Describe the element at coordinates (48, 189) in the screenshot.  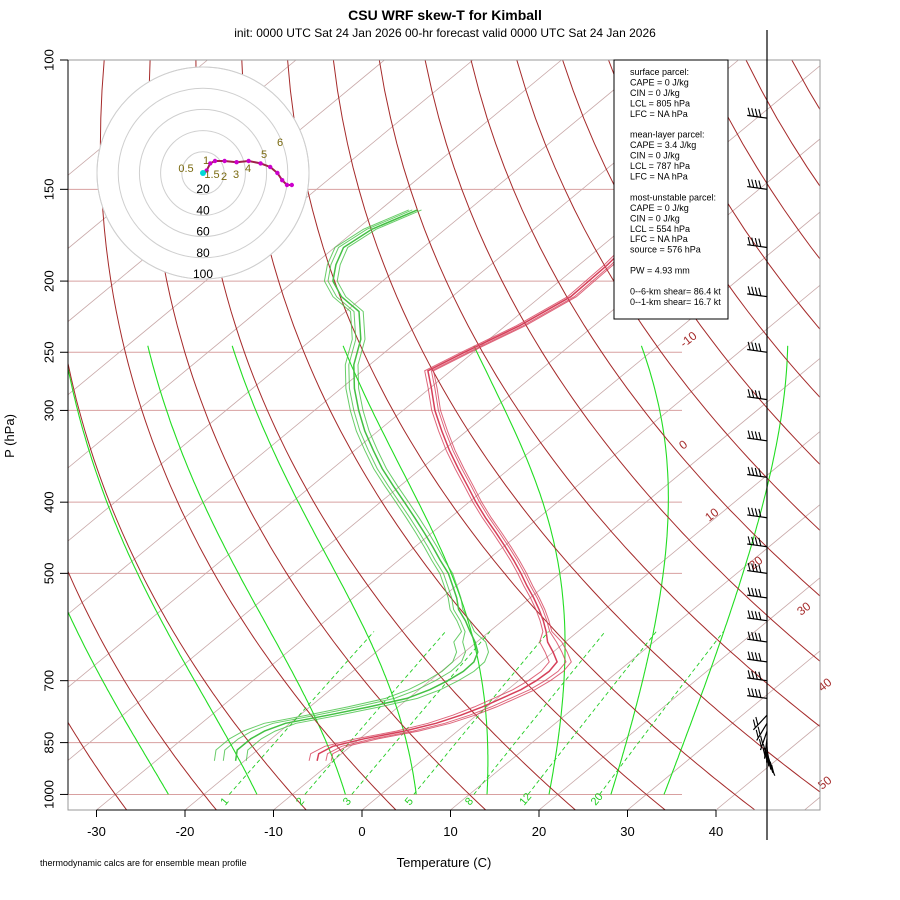
I see `y-tick-label: 150` at that location.